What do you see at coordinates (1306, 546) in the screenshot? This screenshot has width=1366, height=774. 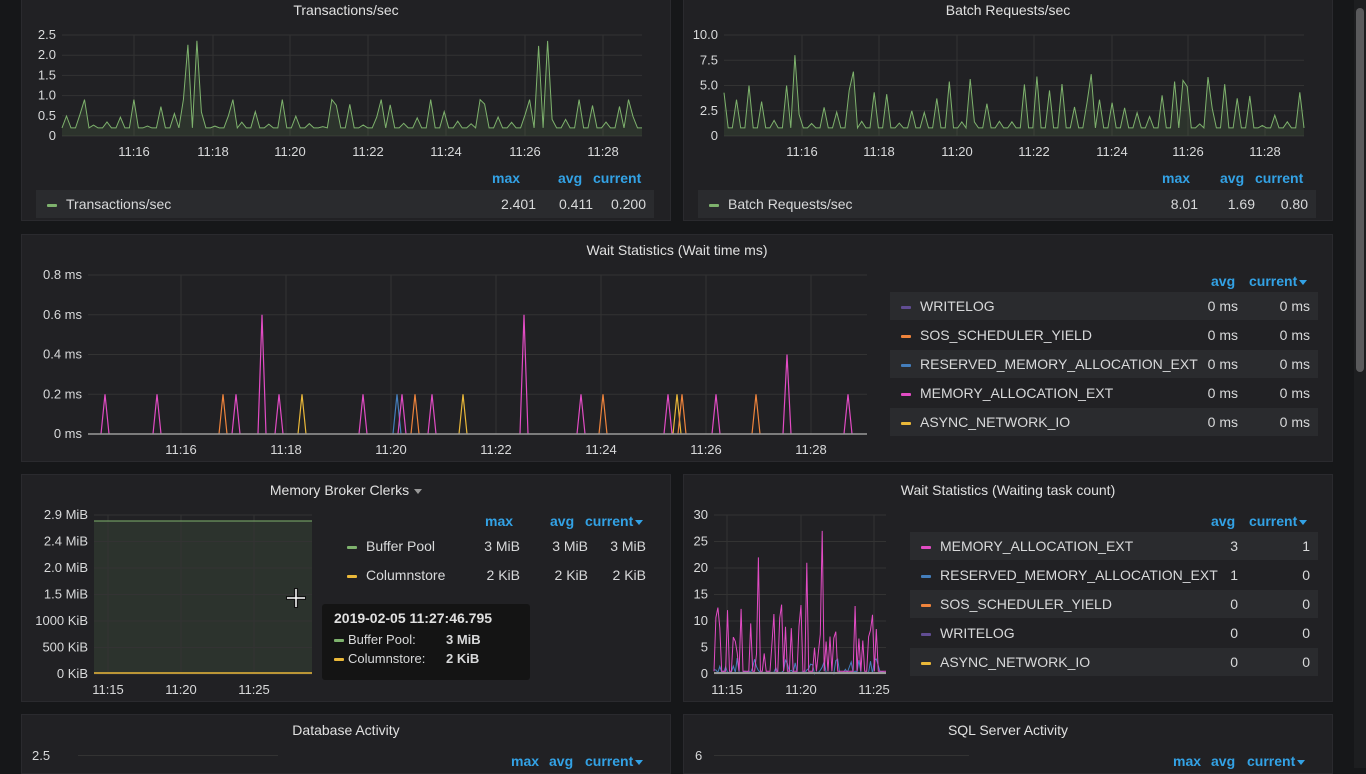 I see `legend-current-value: 1` at bounding box center [1306, 546].